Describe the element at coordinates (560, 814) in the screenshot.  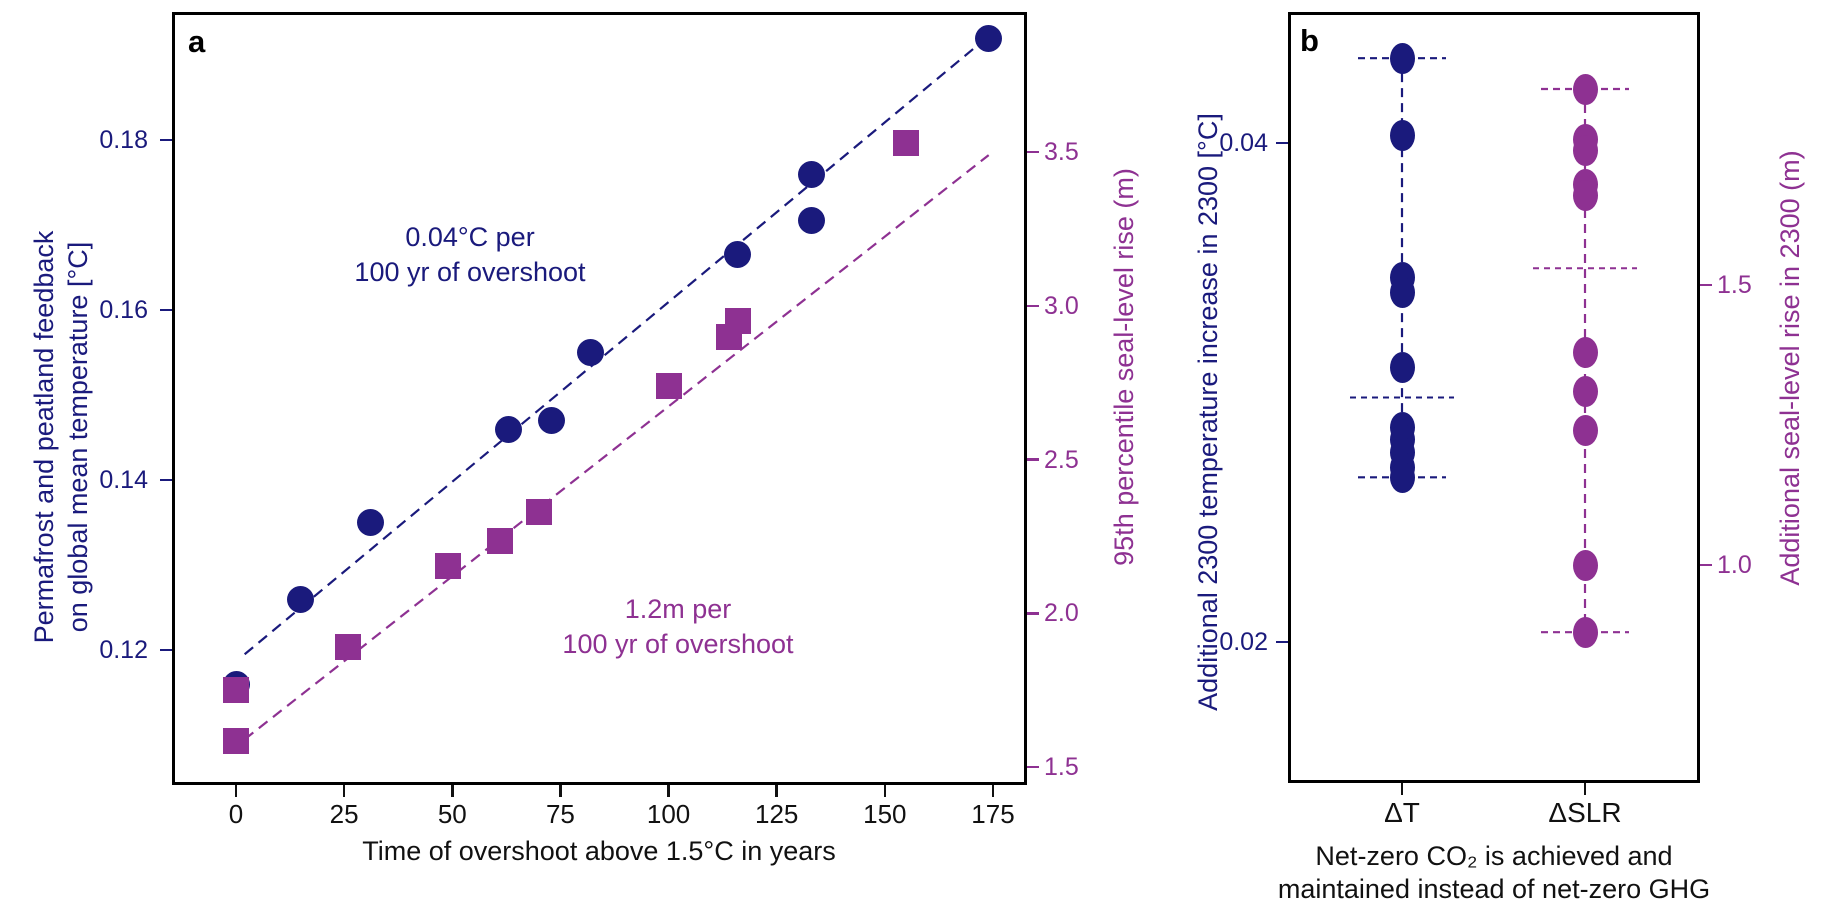
I see `panel-a-x-tick-label: 75` at that location.